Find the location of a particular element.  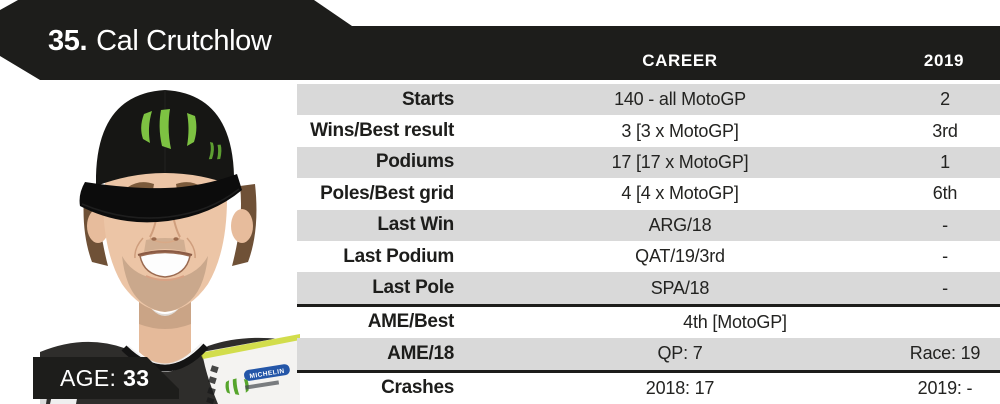

row-career-value: ARG/18 is located at coordinates (680, 224).